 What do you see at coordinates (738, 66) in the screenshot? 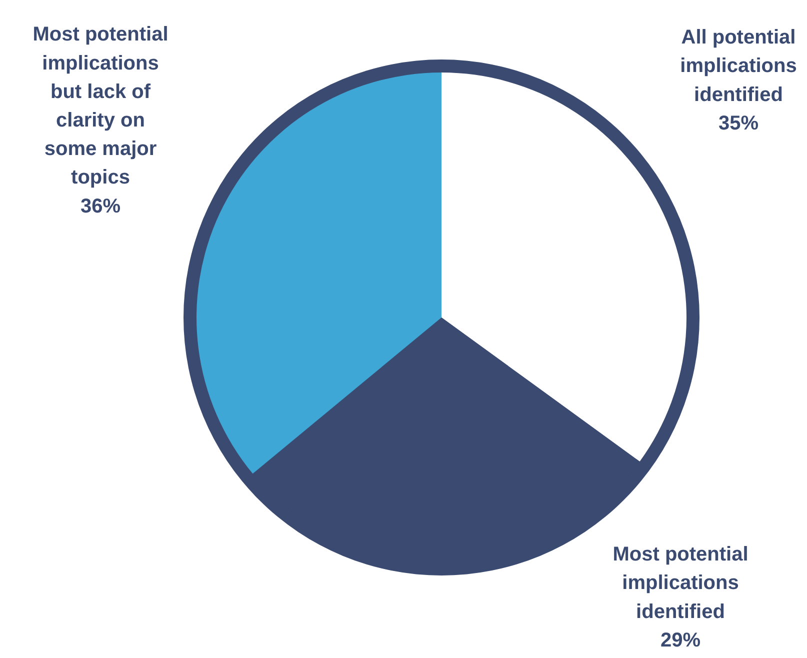
I see `slice-label: All potential implications identified` at bounding box center [738, 66].